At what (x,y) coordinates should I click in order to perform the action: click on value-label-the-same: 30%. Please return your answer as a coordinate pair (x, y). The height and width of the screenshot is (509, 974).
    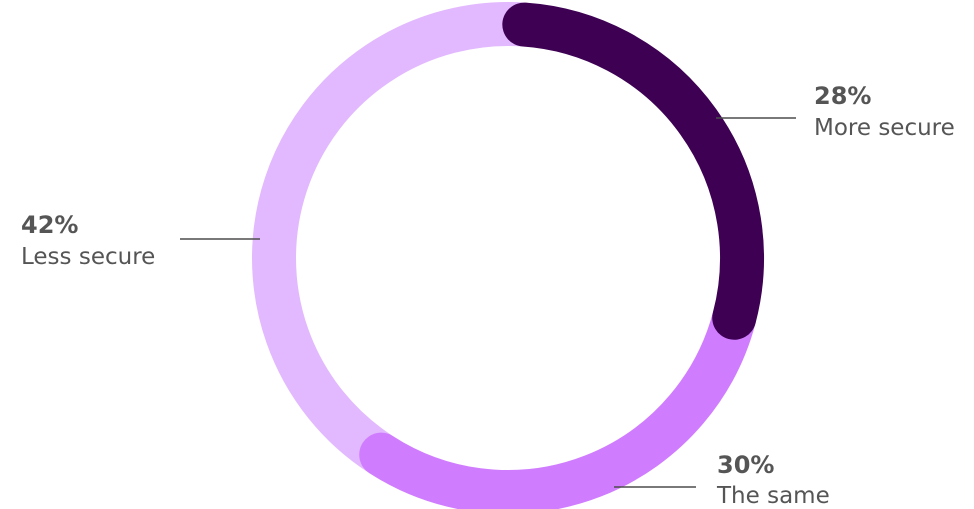
    Looking at the image, I should click on (745, 465).